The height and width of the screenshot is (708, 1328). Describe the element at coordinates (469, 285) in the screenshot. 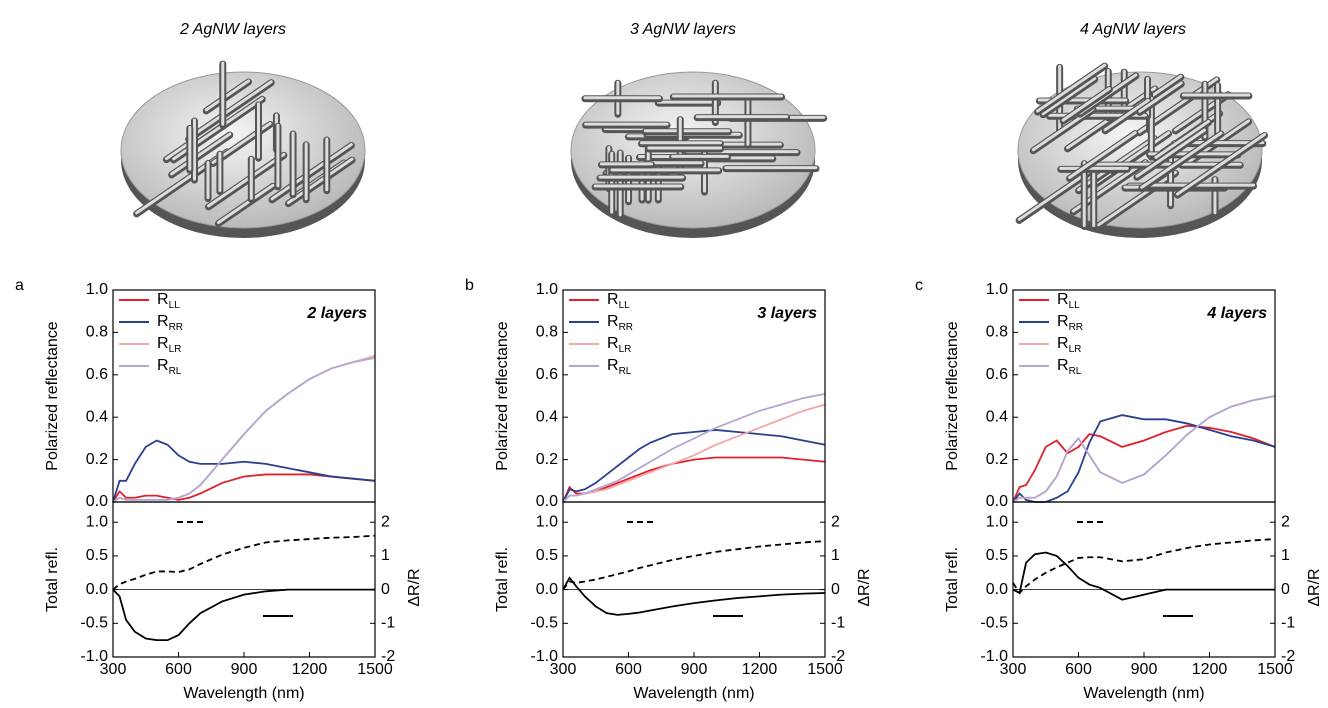

I see `panel-letter: b` at that location.